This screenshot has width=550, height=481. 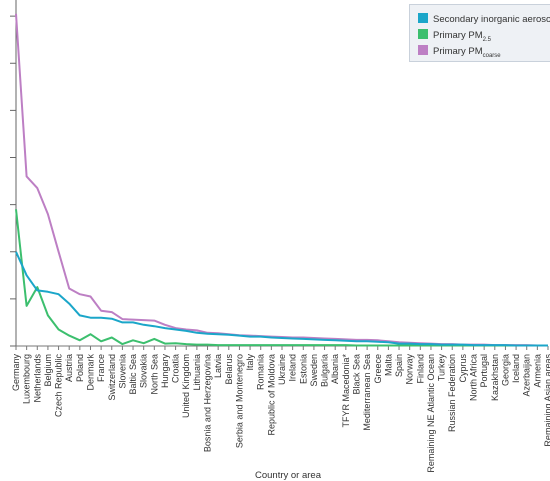 I want to click on x-tick-label: Kazakhstan, so click(x=495, y=377).